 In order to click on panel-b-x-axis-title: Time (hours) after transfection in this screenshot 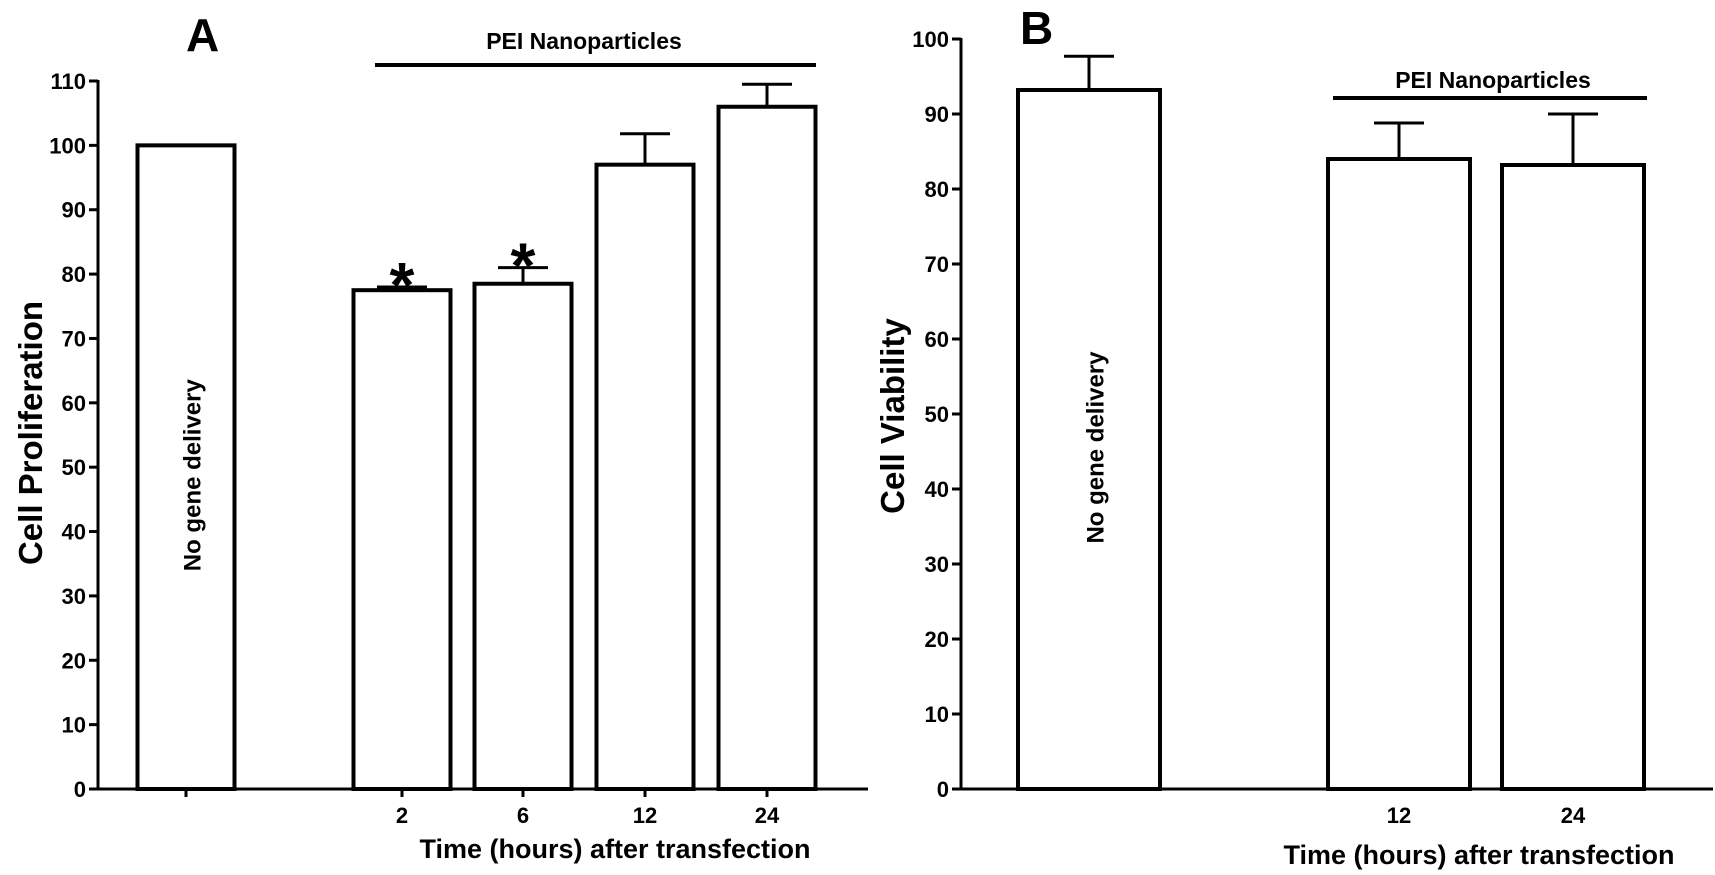, I will do `click(1478, 855)`.